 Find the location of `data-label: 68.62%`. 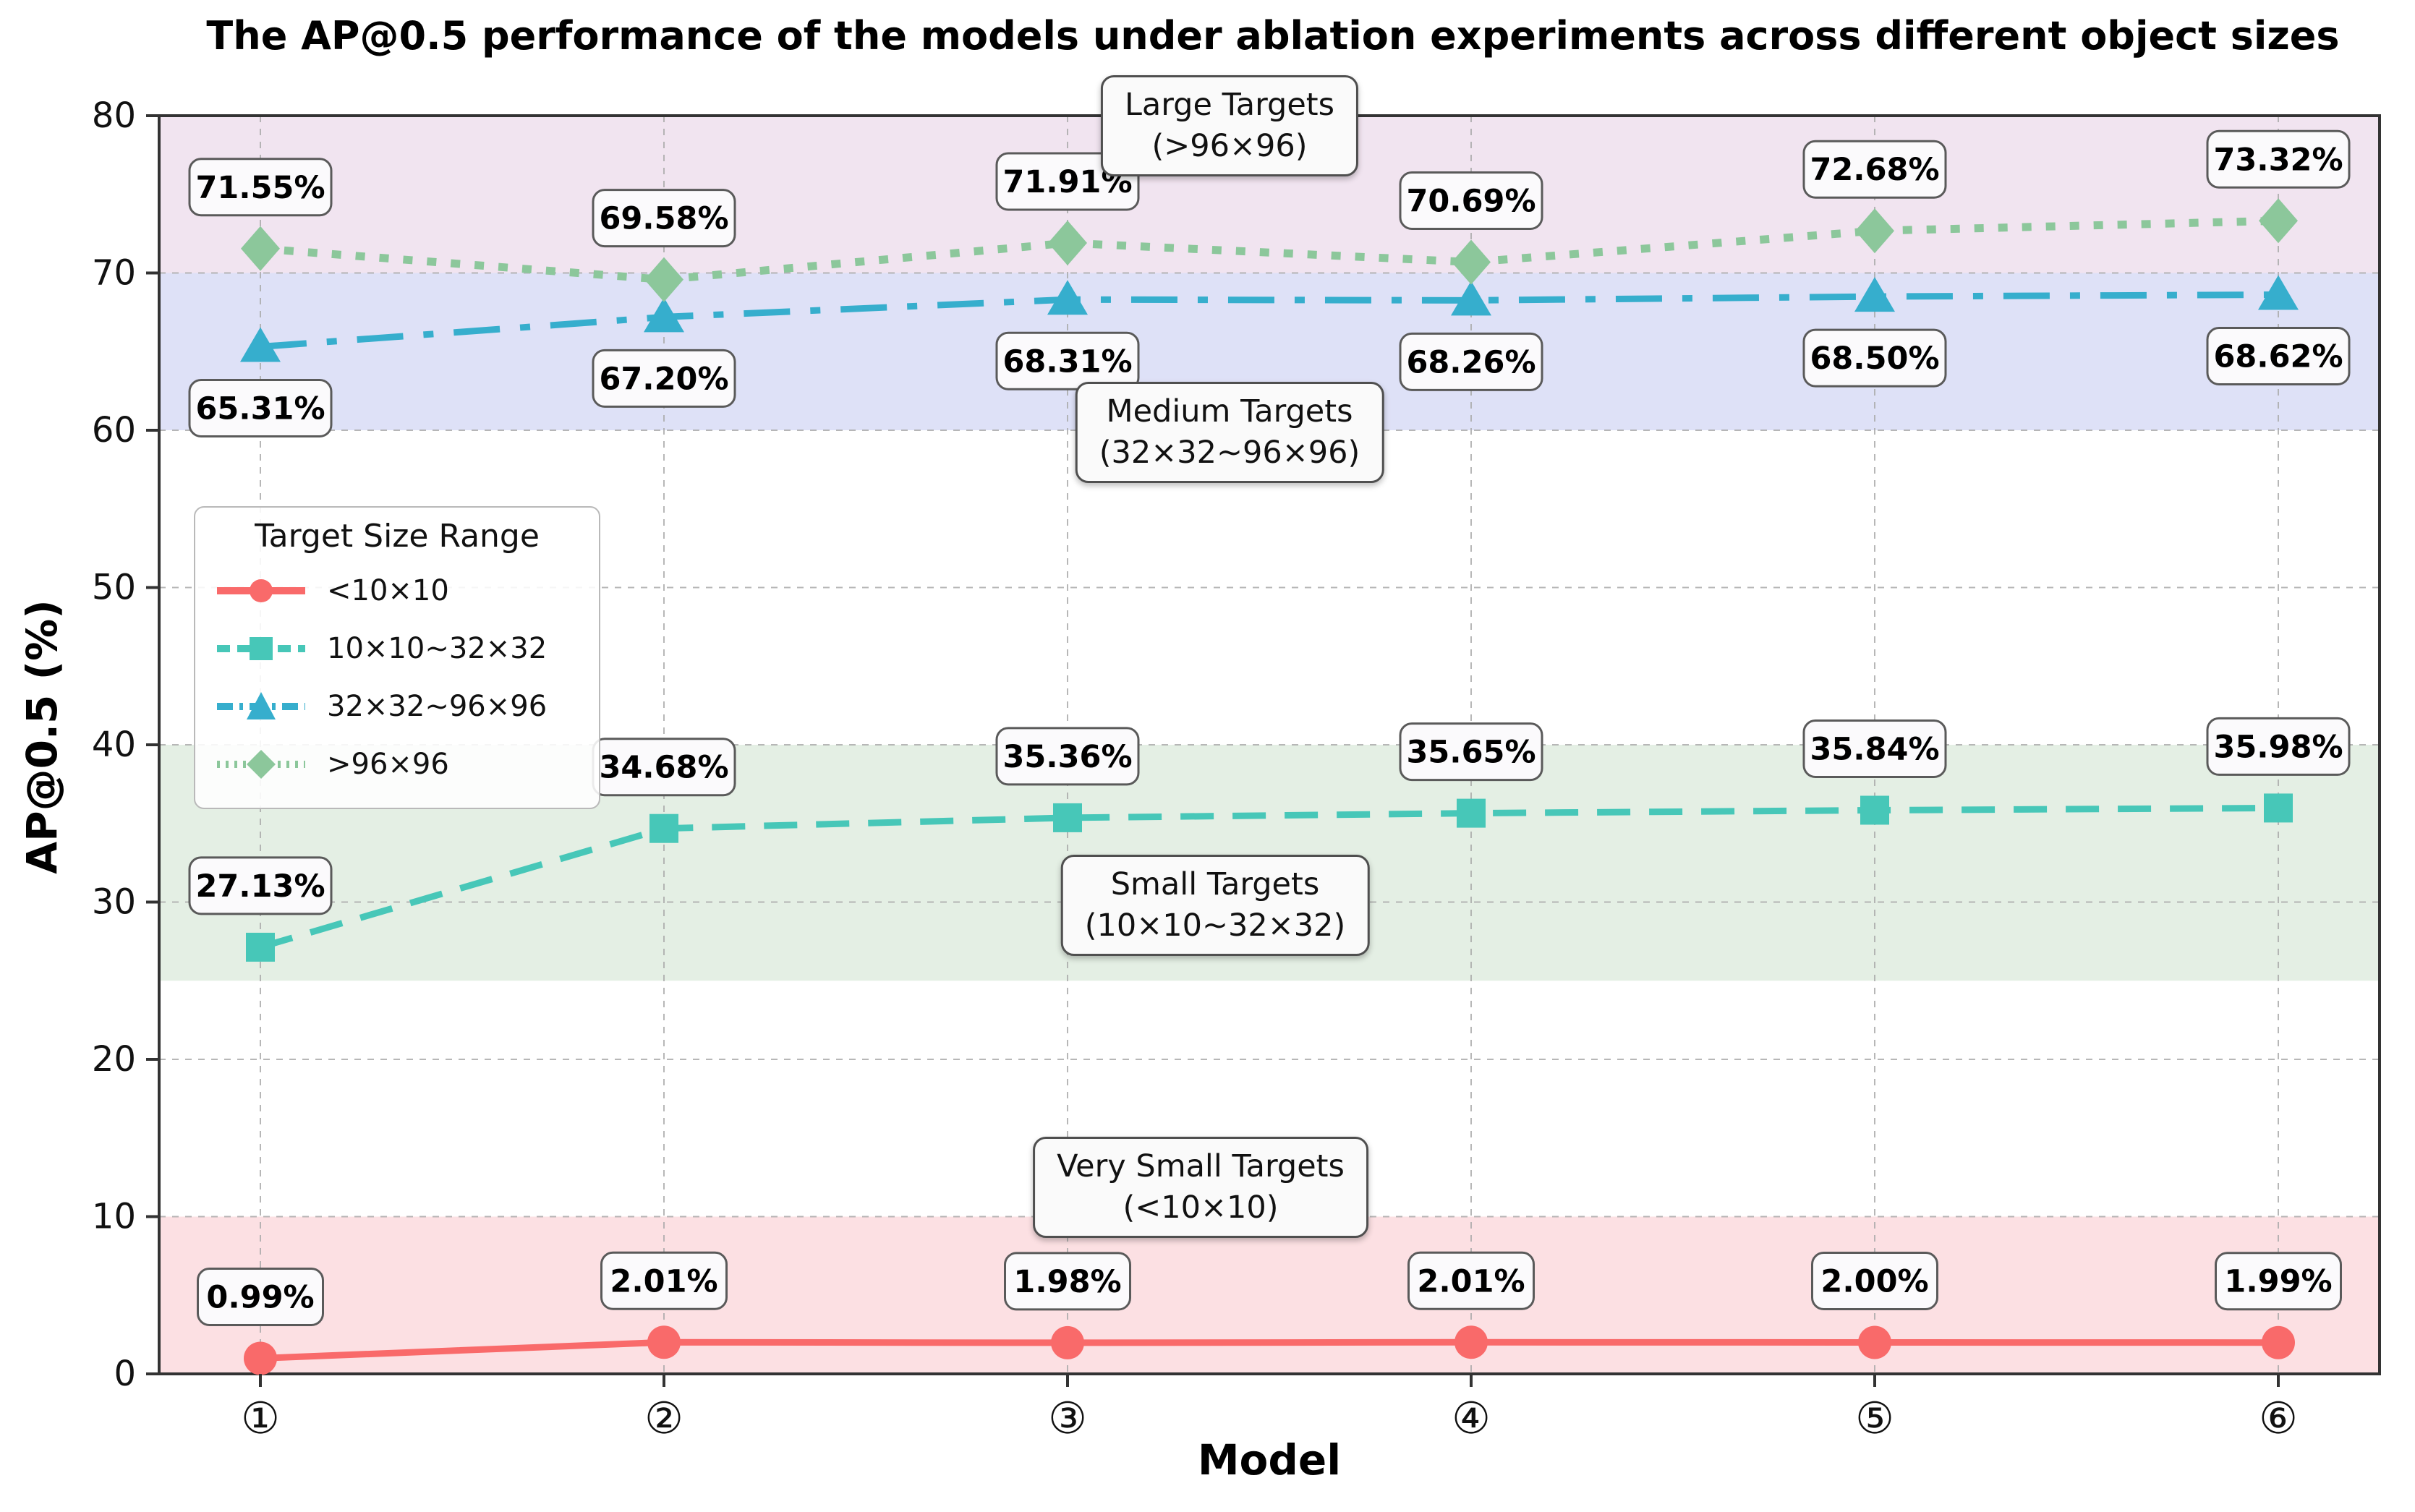

data-label: 68.62% is located at coordinates (2278, 357).